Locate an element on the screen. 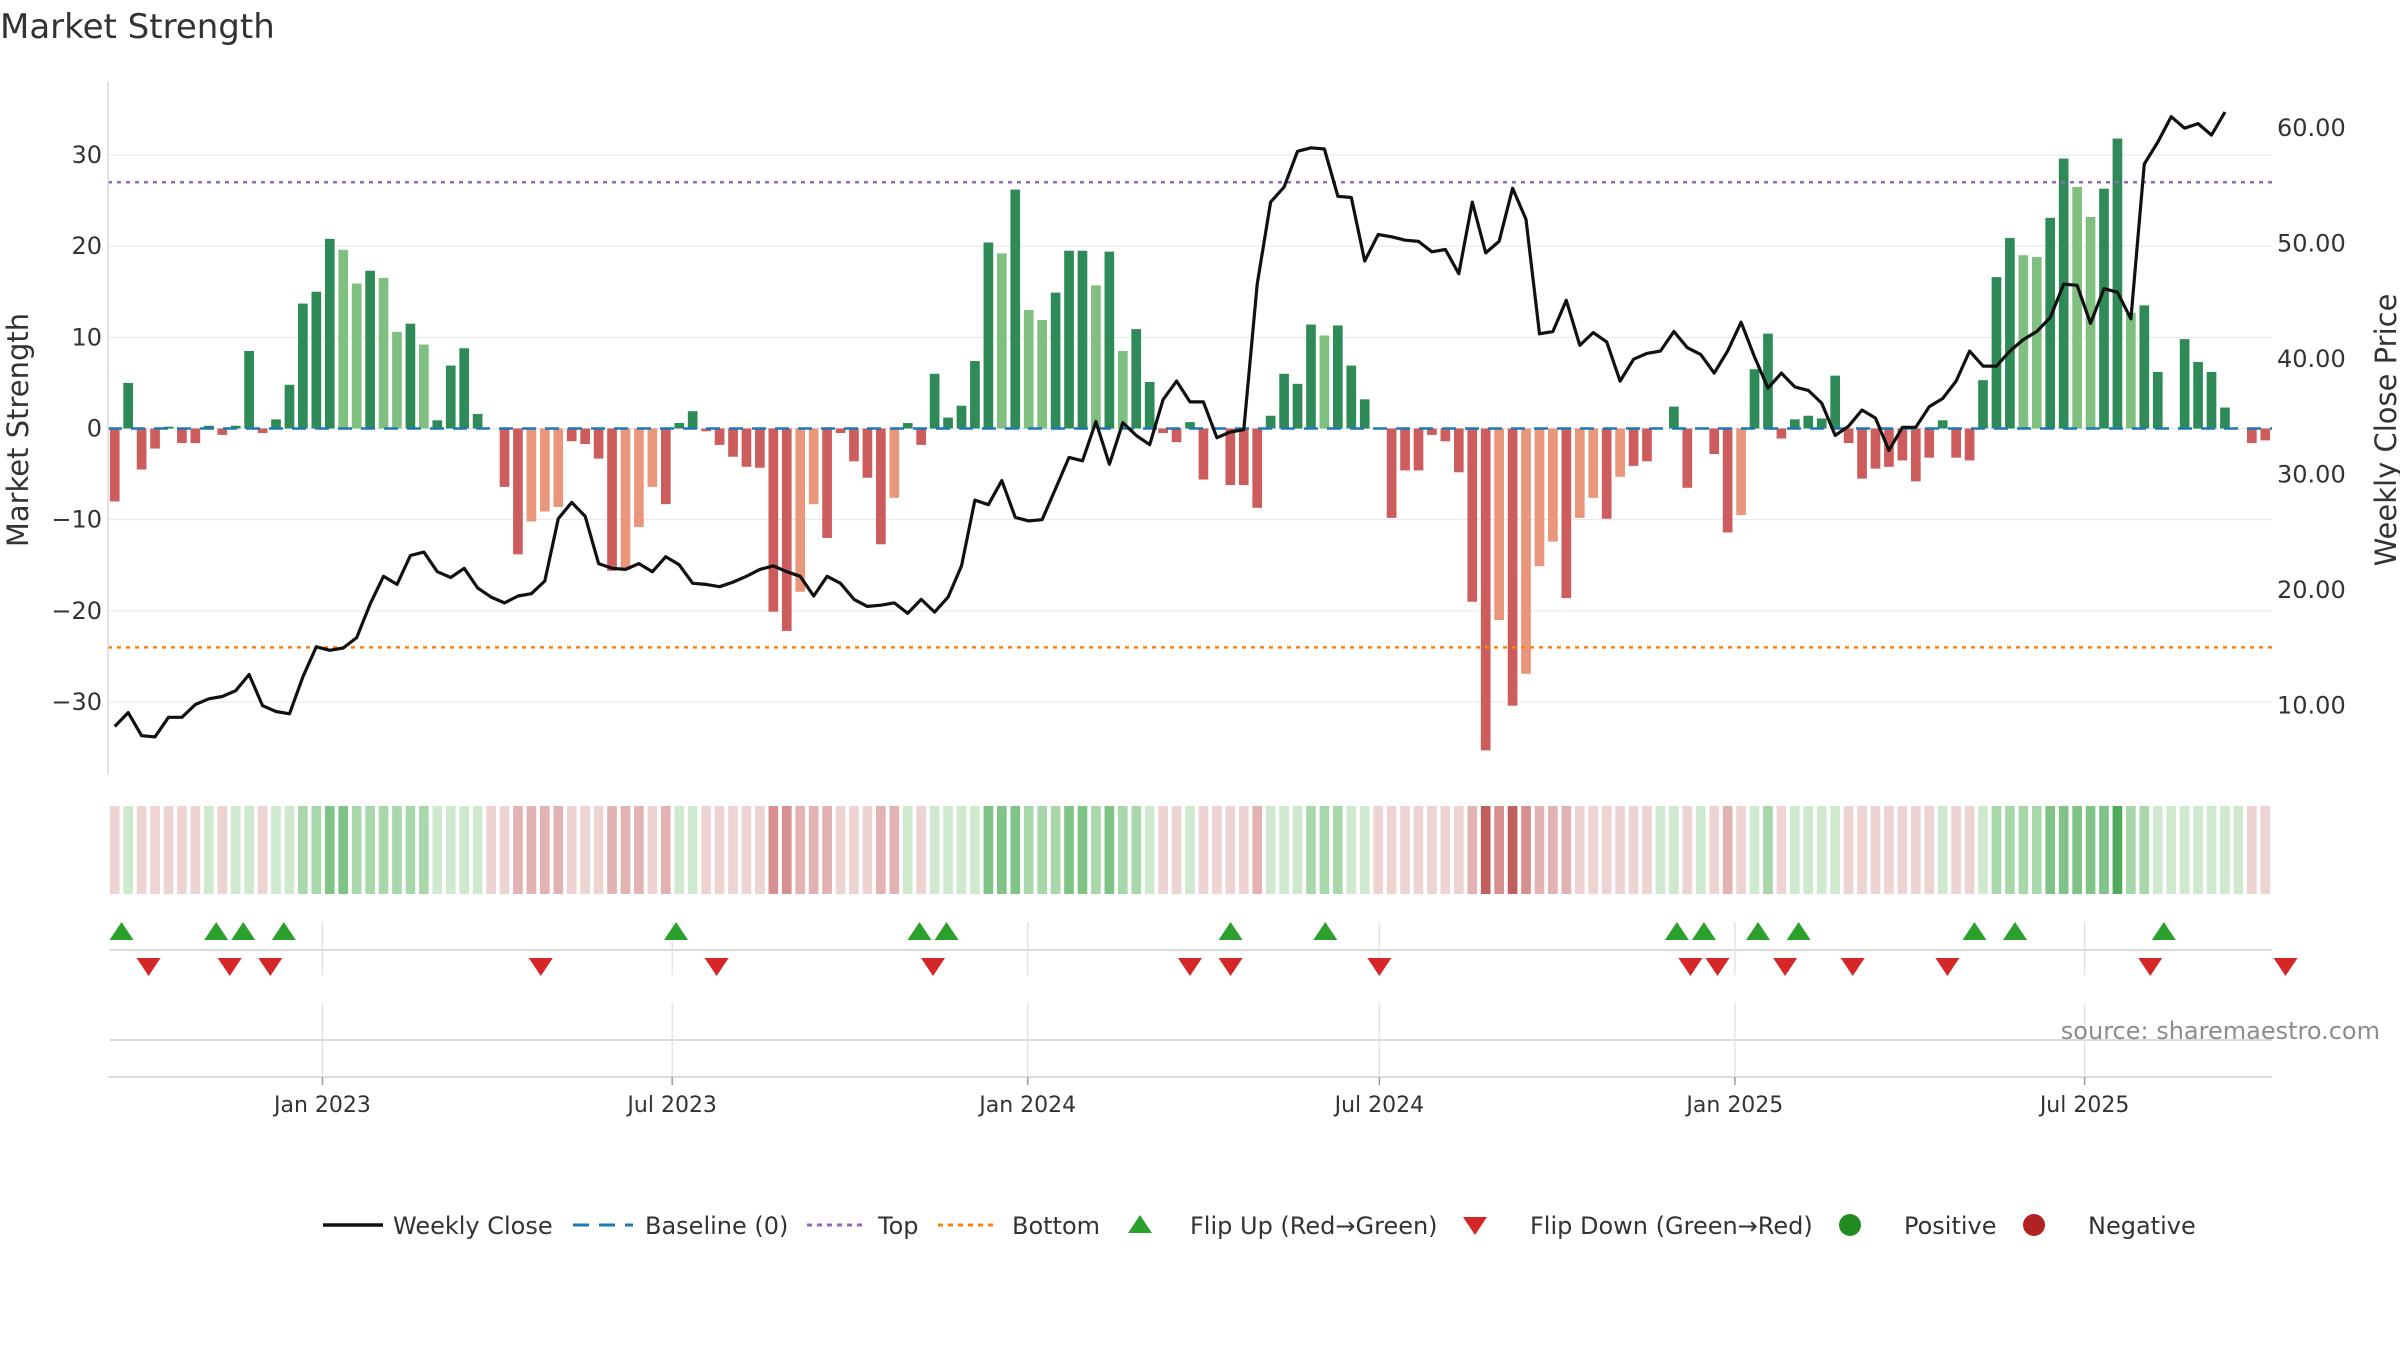 Image resolution: width=2400 pixels, height=1350 pixels. flip-down-marker is located at coordinates (1785, 967).